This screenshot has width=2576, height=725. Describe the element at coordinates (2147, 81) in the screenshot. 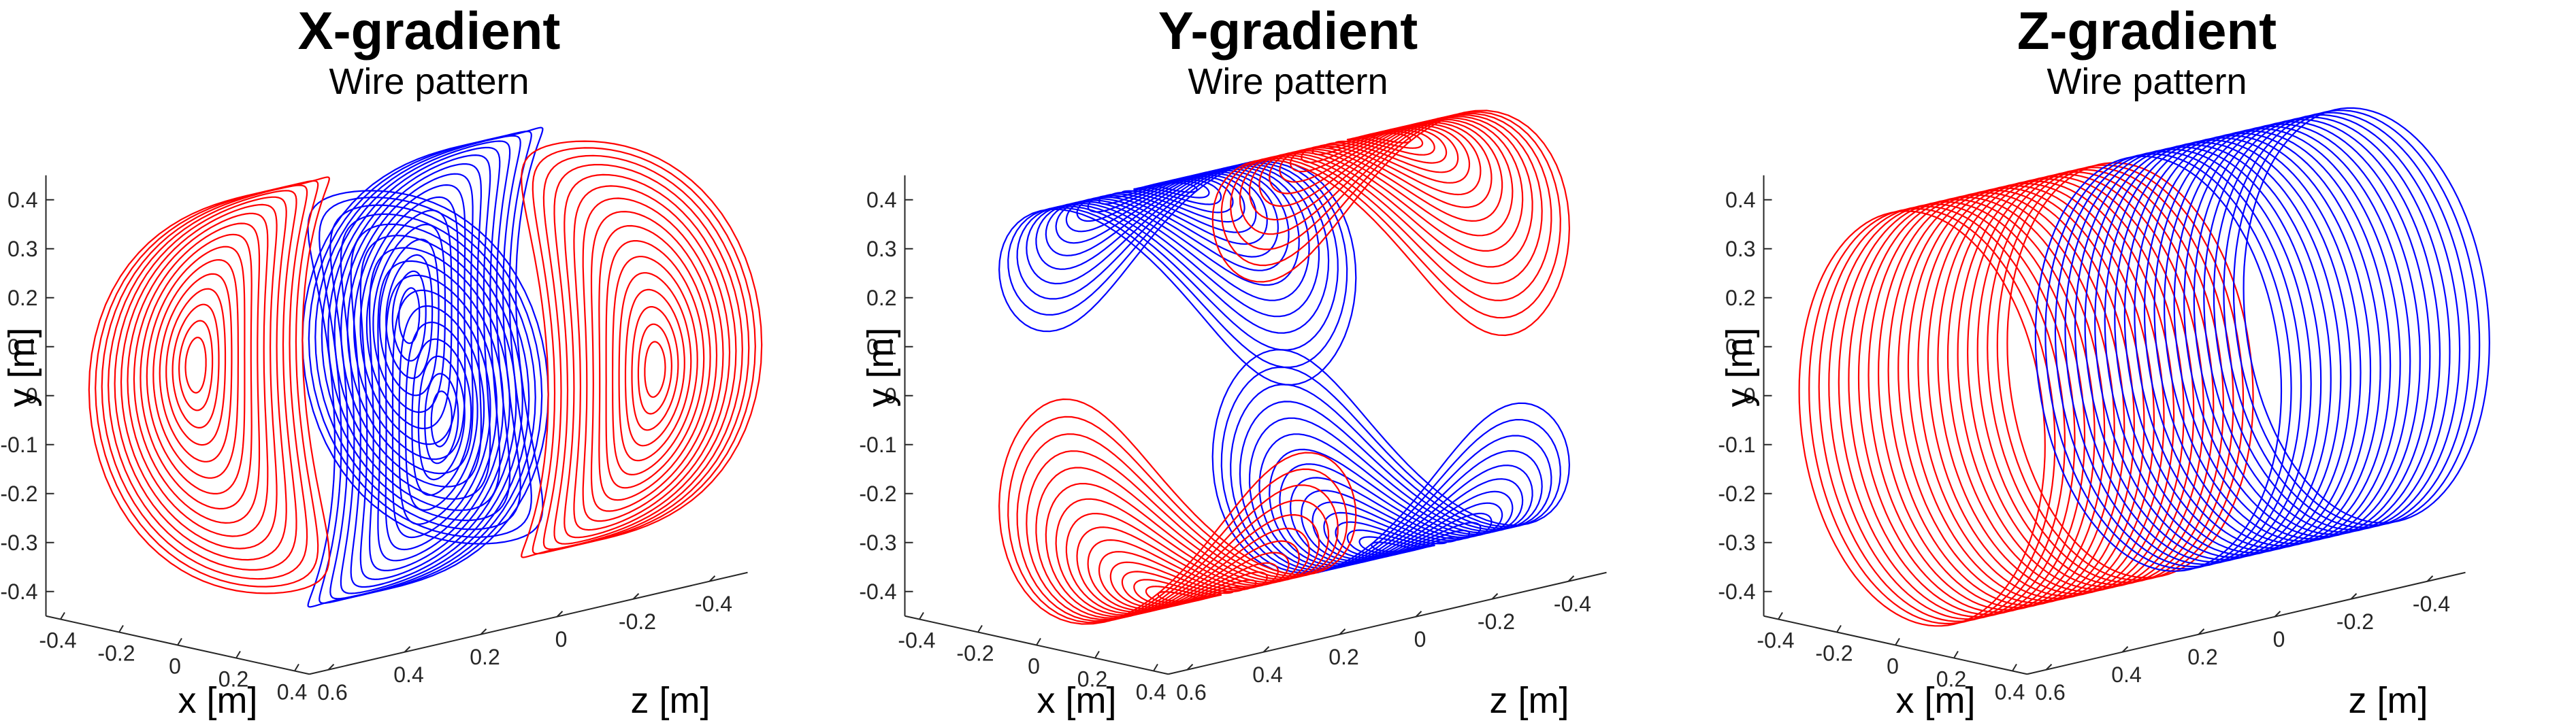

I see `chart-subtitle: Wire pattern` at that location.